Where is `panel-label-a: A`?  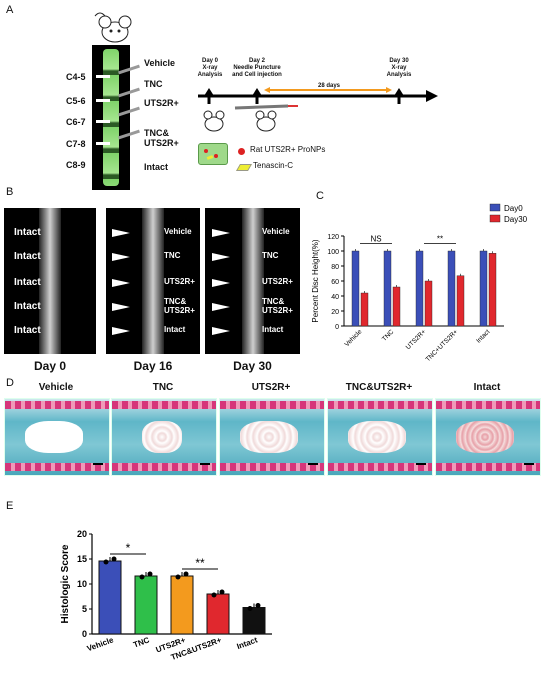 panel-label-a: A is located at coordinates (10, 10).